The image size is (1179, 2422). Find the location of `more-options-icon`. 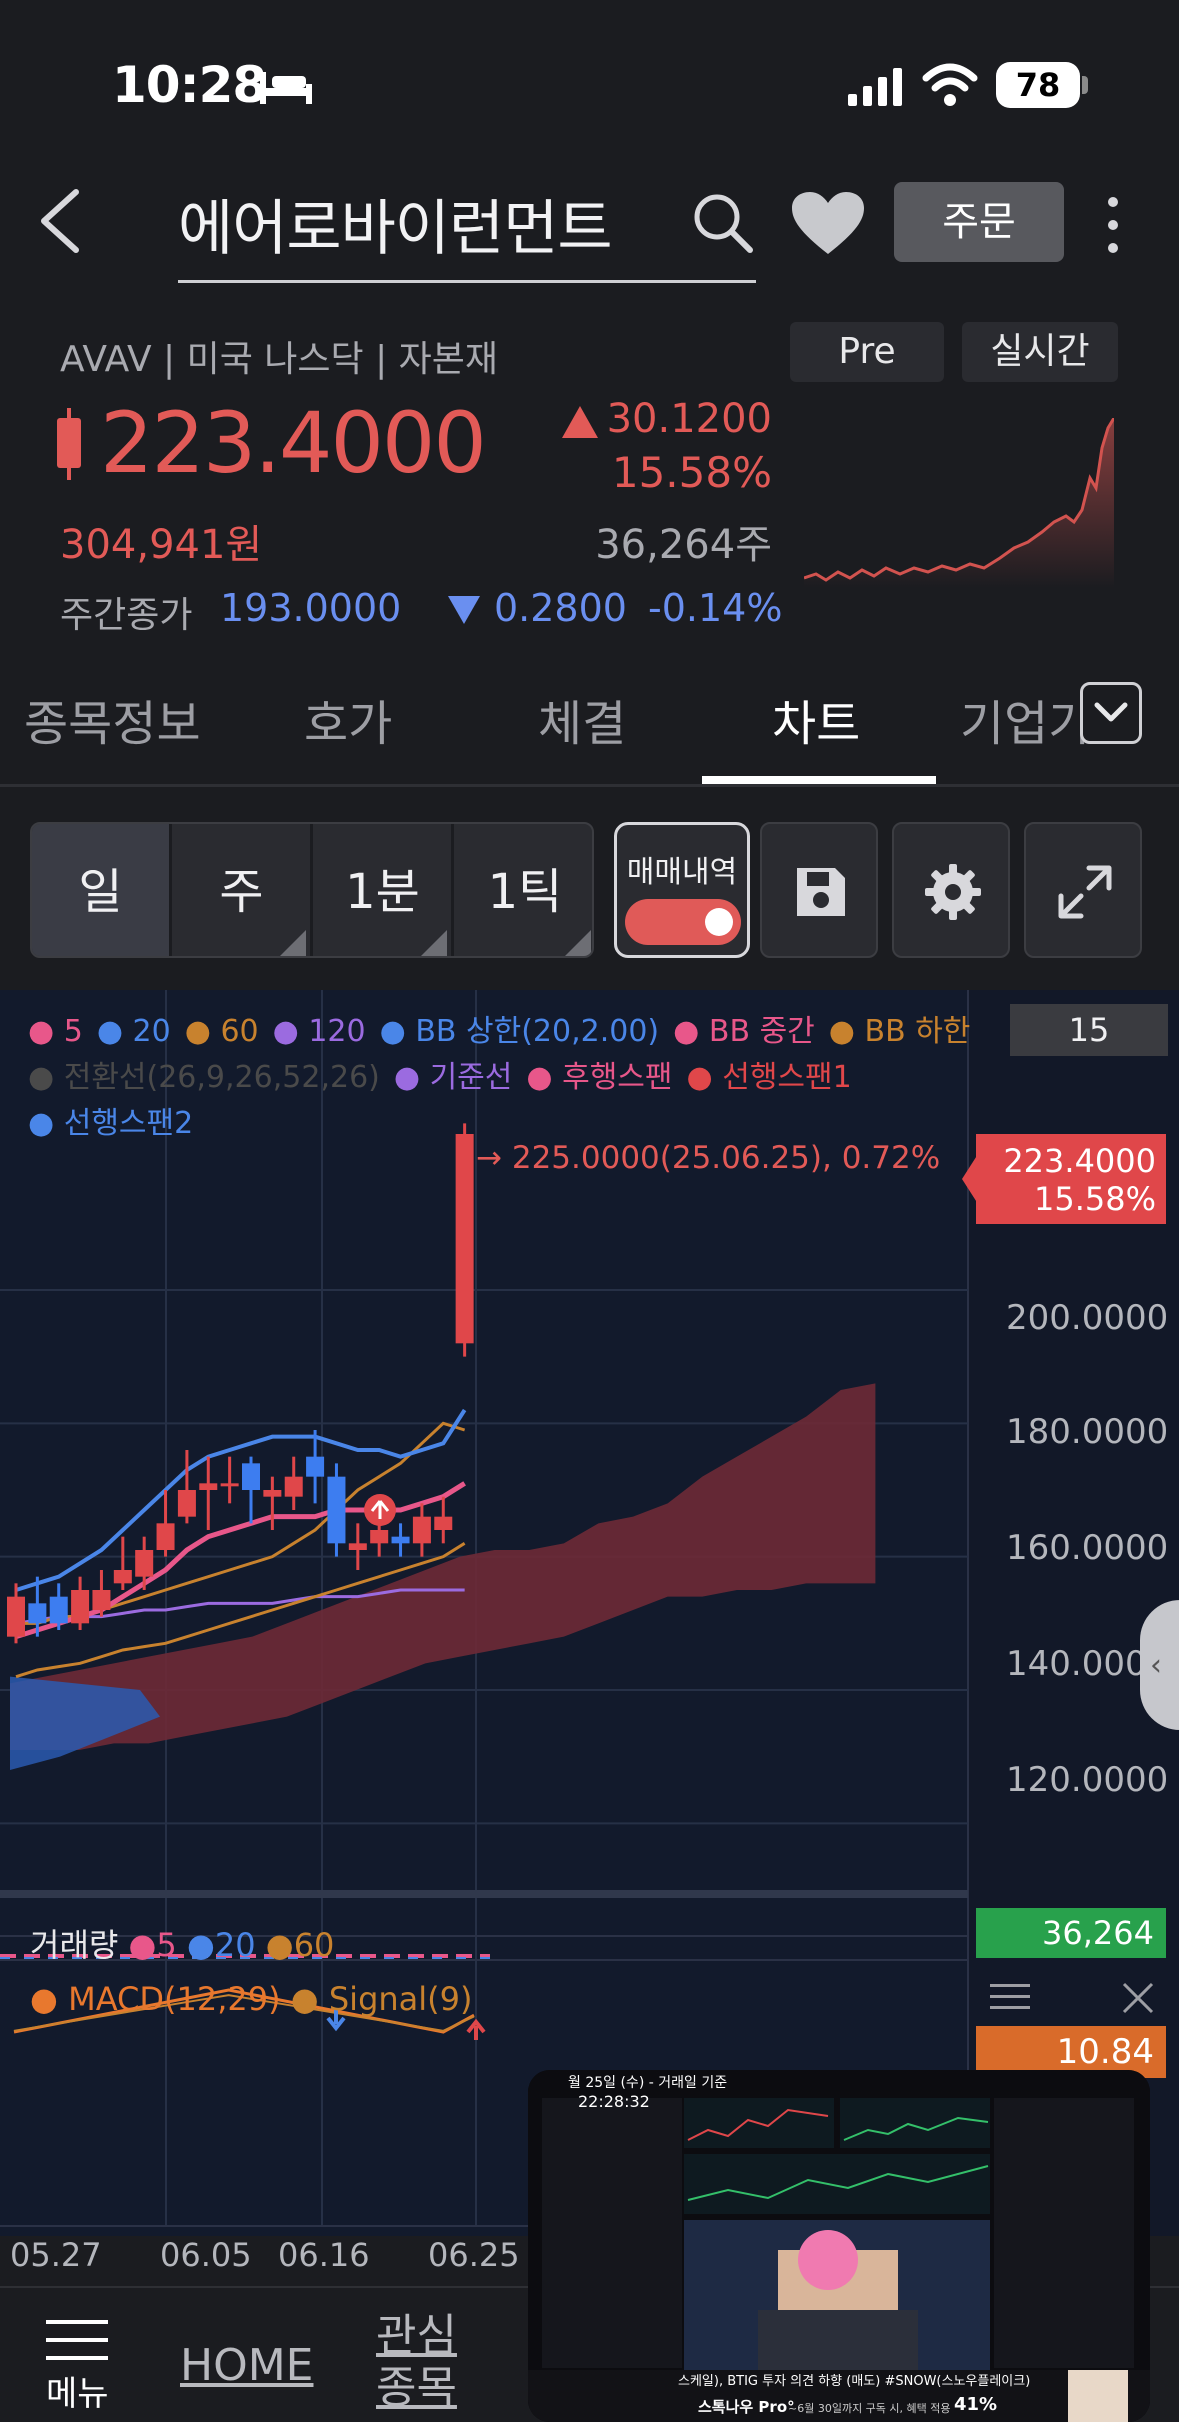

more-options-icon is located at coordinates (1113, 225).